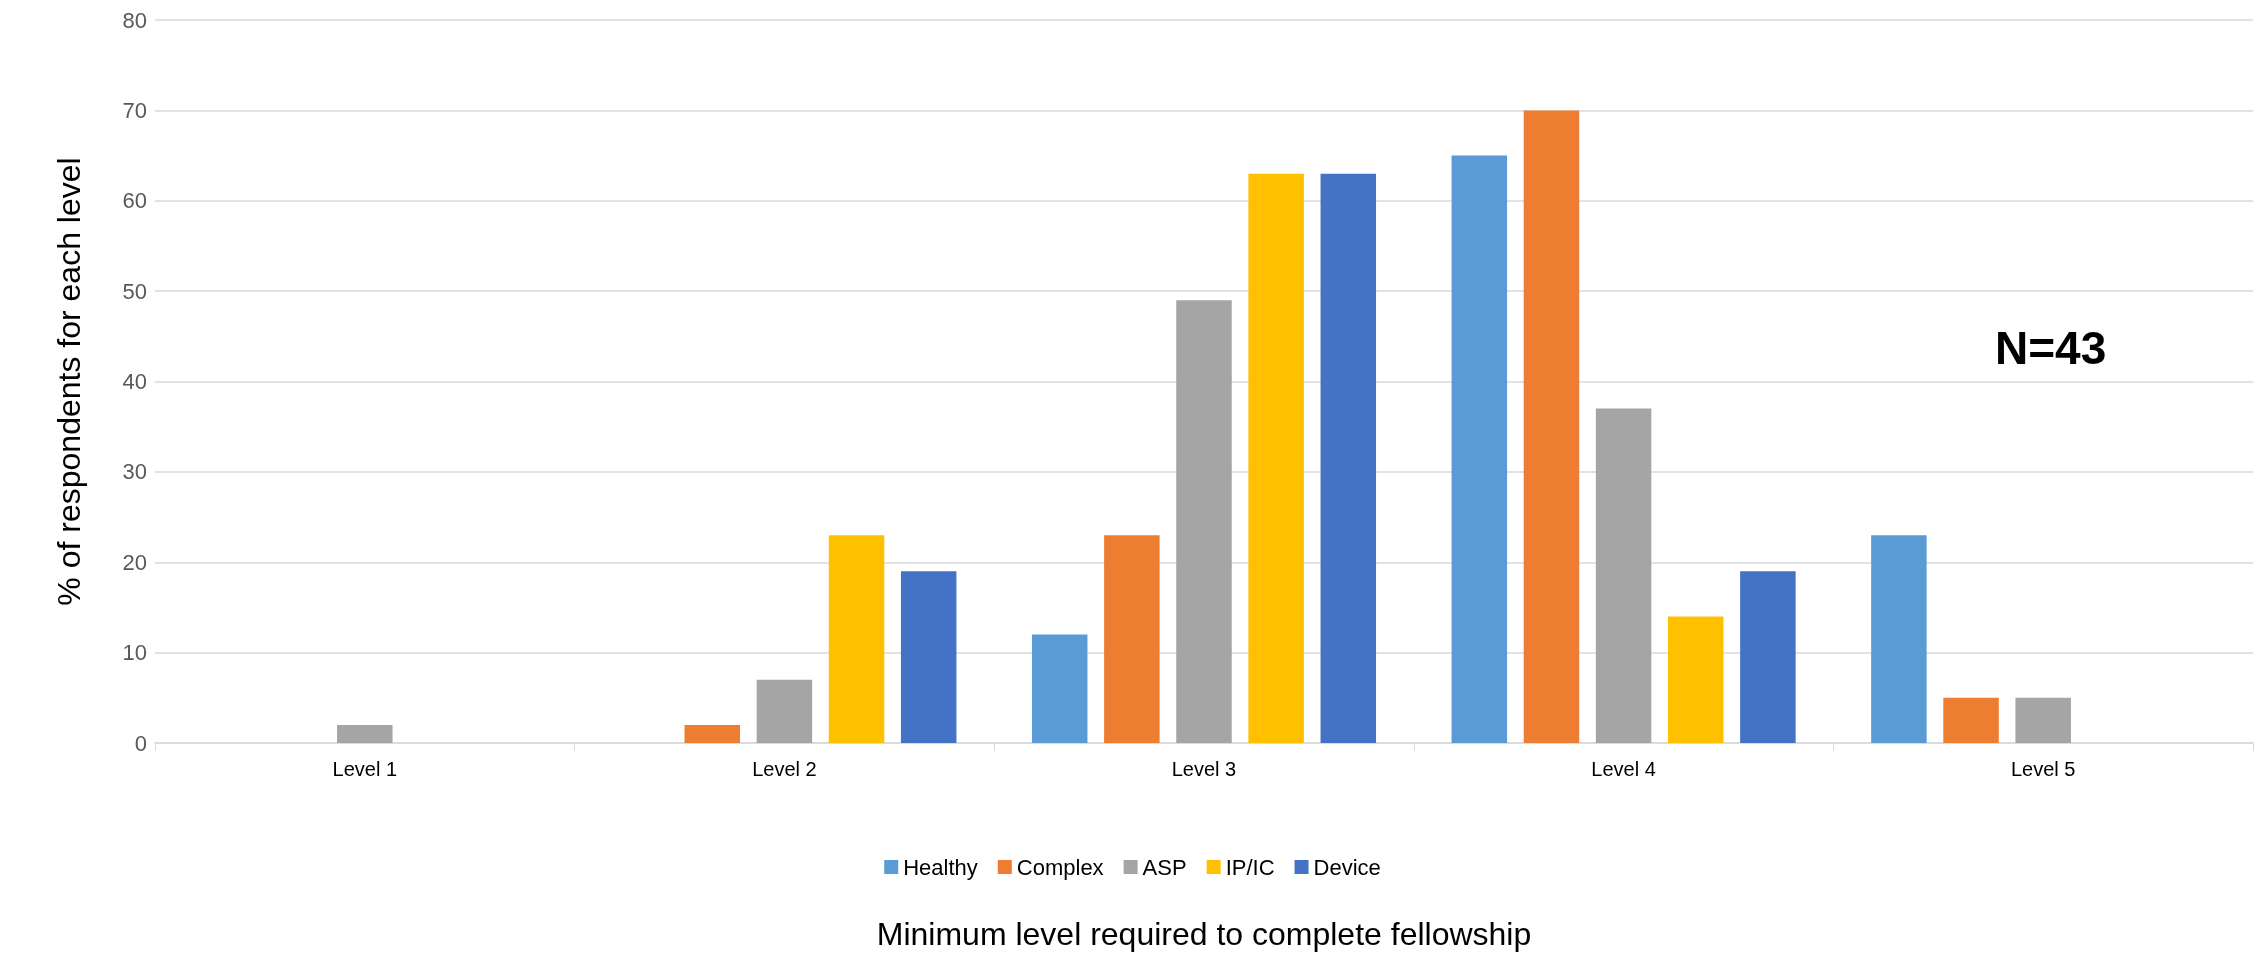  What do you see at coordinates (134, 110) in the screenshot?
I see `y-tick-label: 70` at bounding box center [134, 110].